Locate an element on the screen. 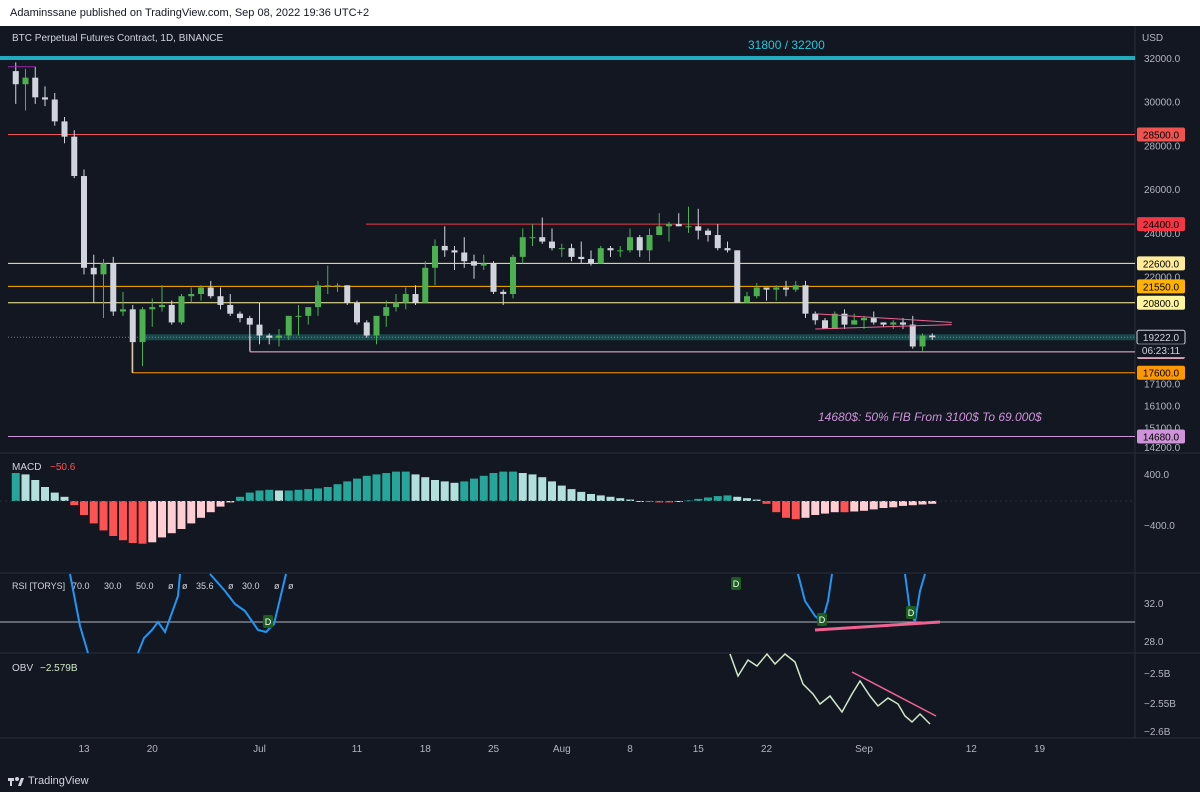  tradingview-logo: TradingView is located at coordinates (48, 781).